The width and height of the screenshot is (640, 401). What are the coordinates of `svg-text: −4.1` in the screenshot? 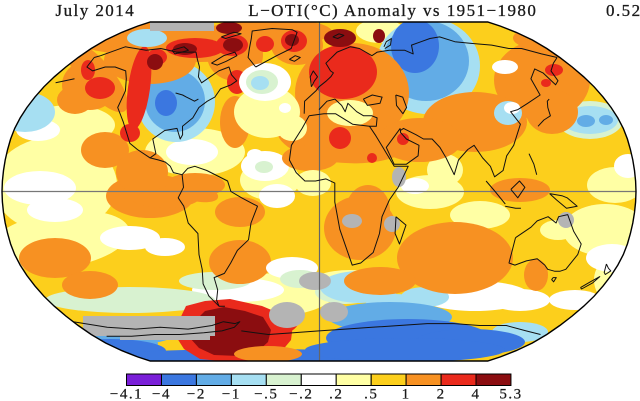 It's located at (126, 394).